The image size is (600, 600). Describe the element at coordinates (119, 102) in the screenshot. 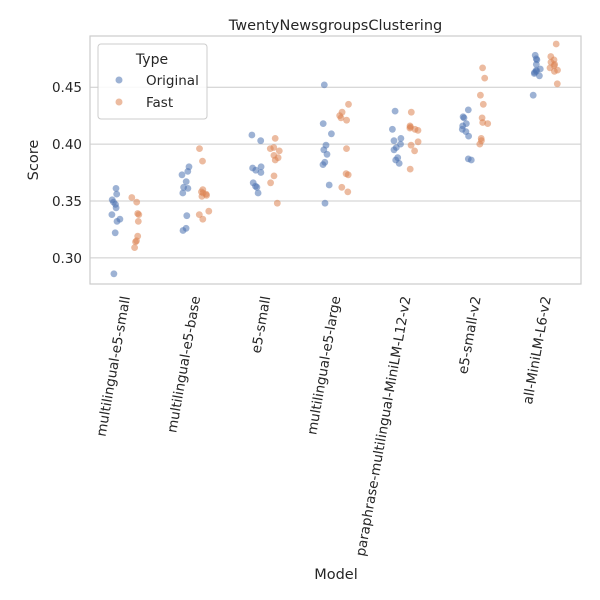

I see `legend-marker-fast` at that location.